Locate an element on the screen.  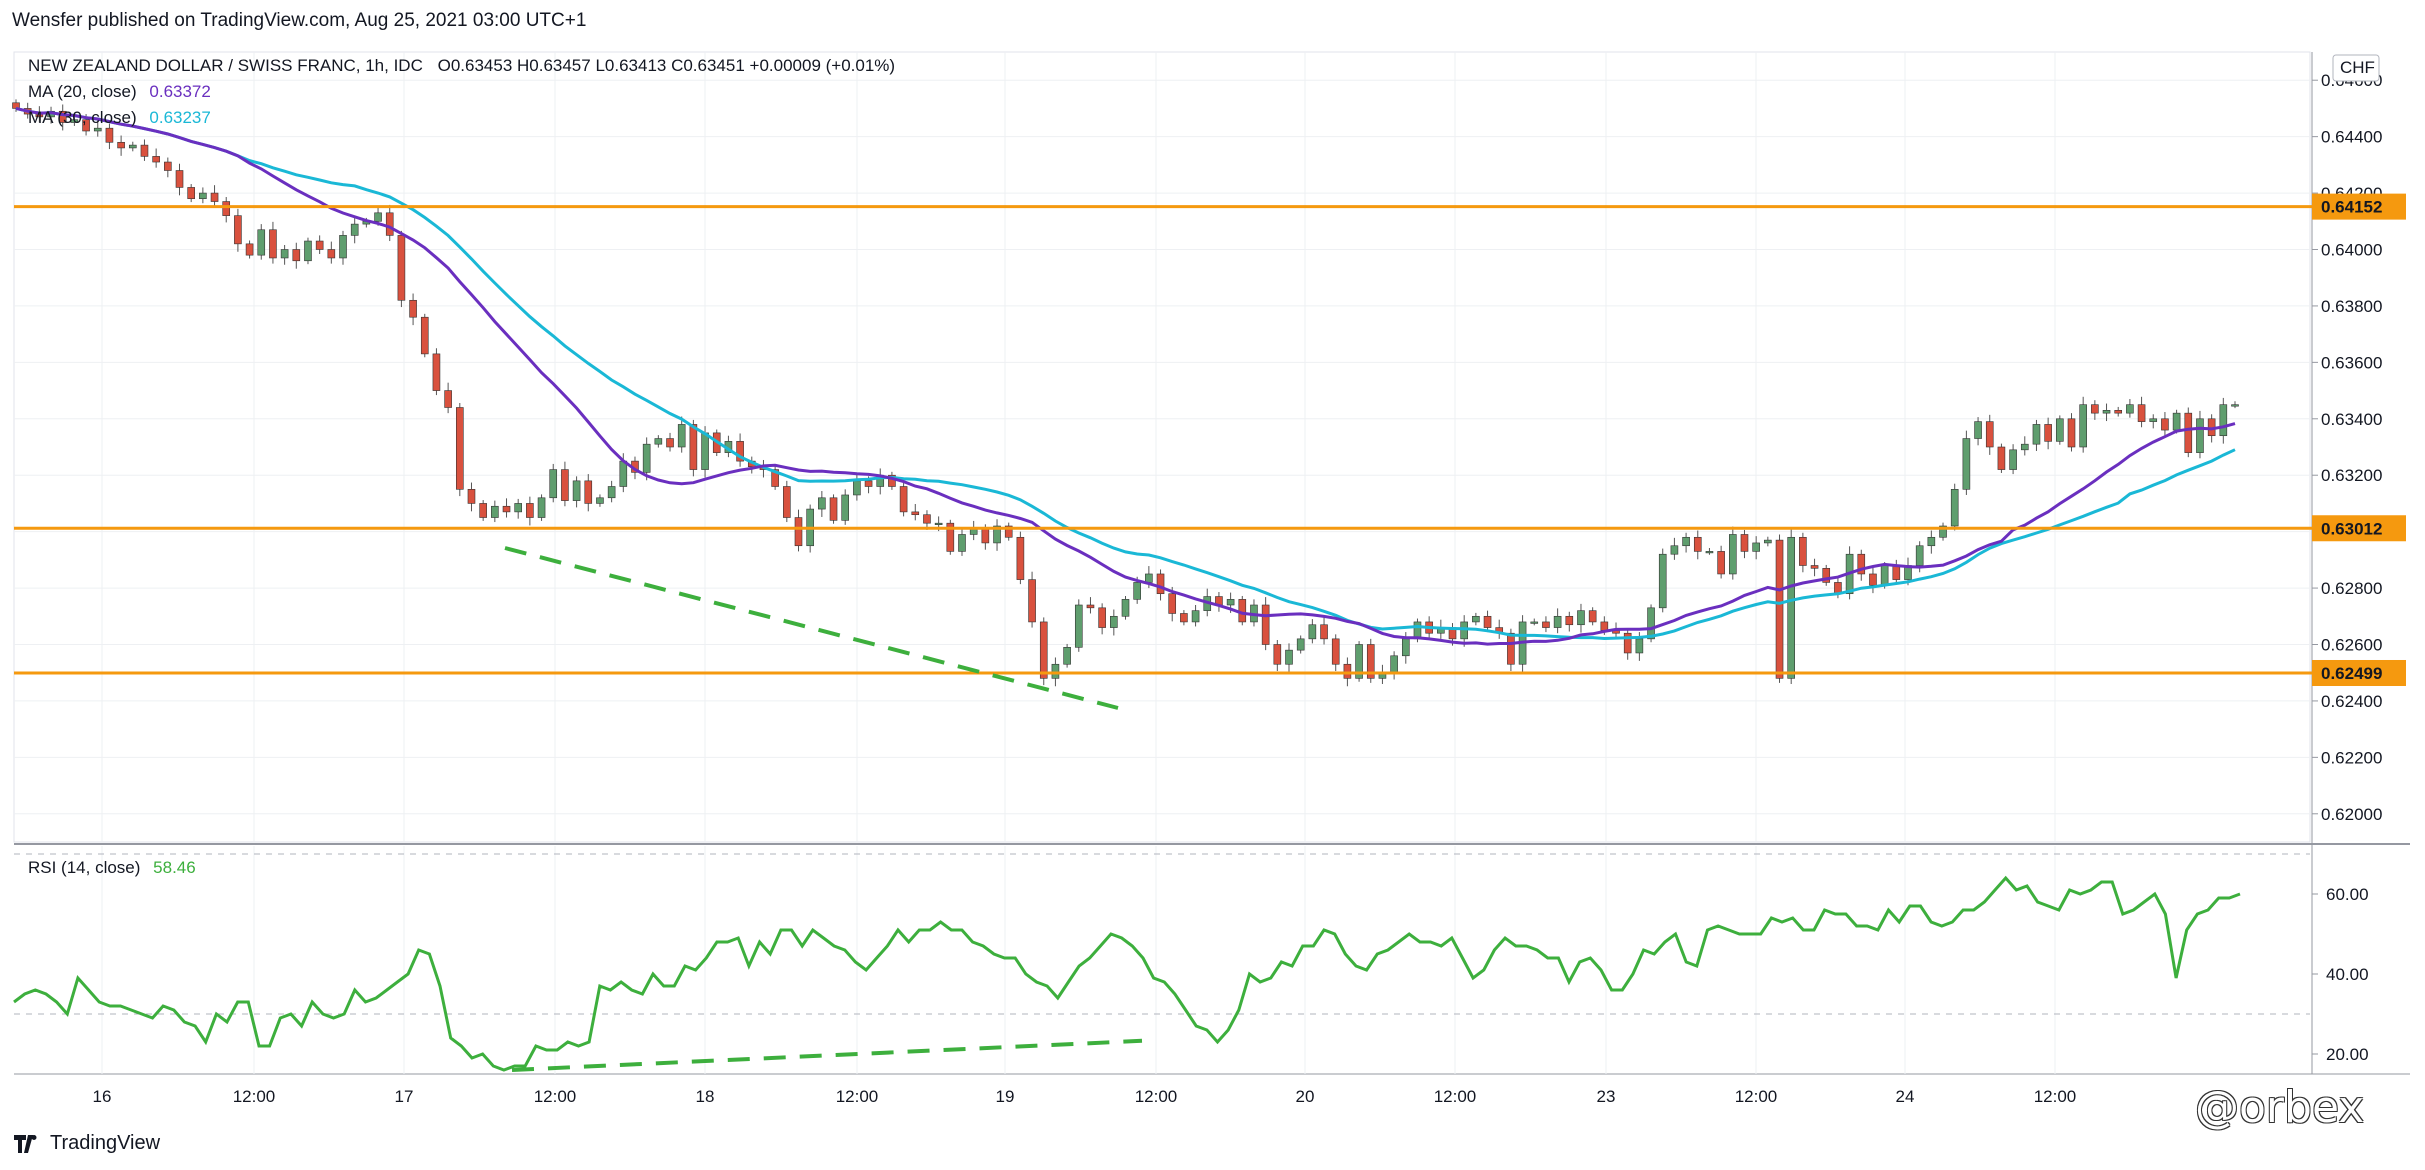
level-tag: 0.63012 is located at coordinates (2359, 528).